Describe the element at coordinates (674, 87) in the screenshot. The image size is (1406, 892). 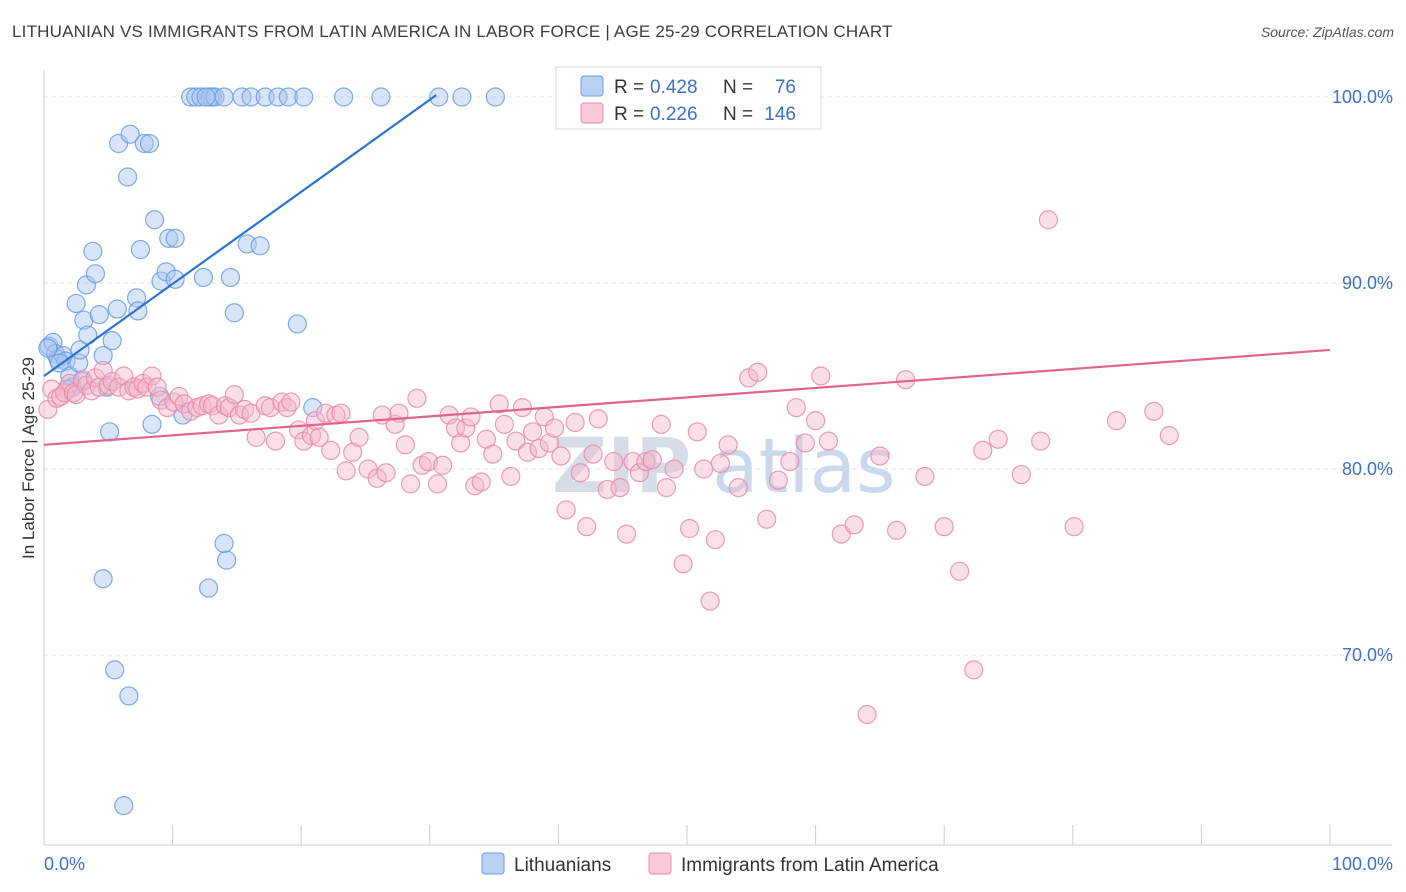
I see `legend-r-value-1: 0.428` at that location.